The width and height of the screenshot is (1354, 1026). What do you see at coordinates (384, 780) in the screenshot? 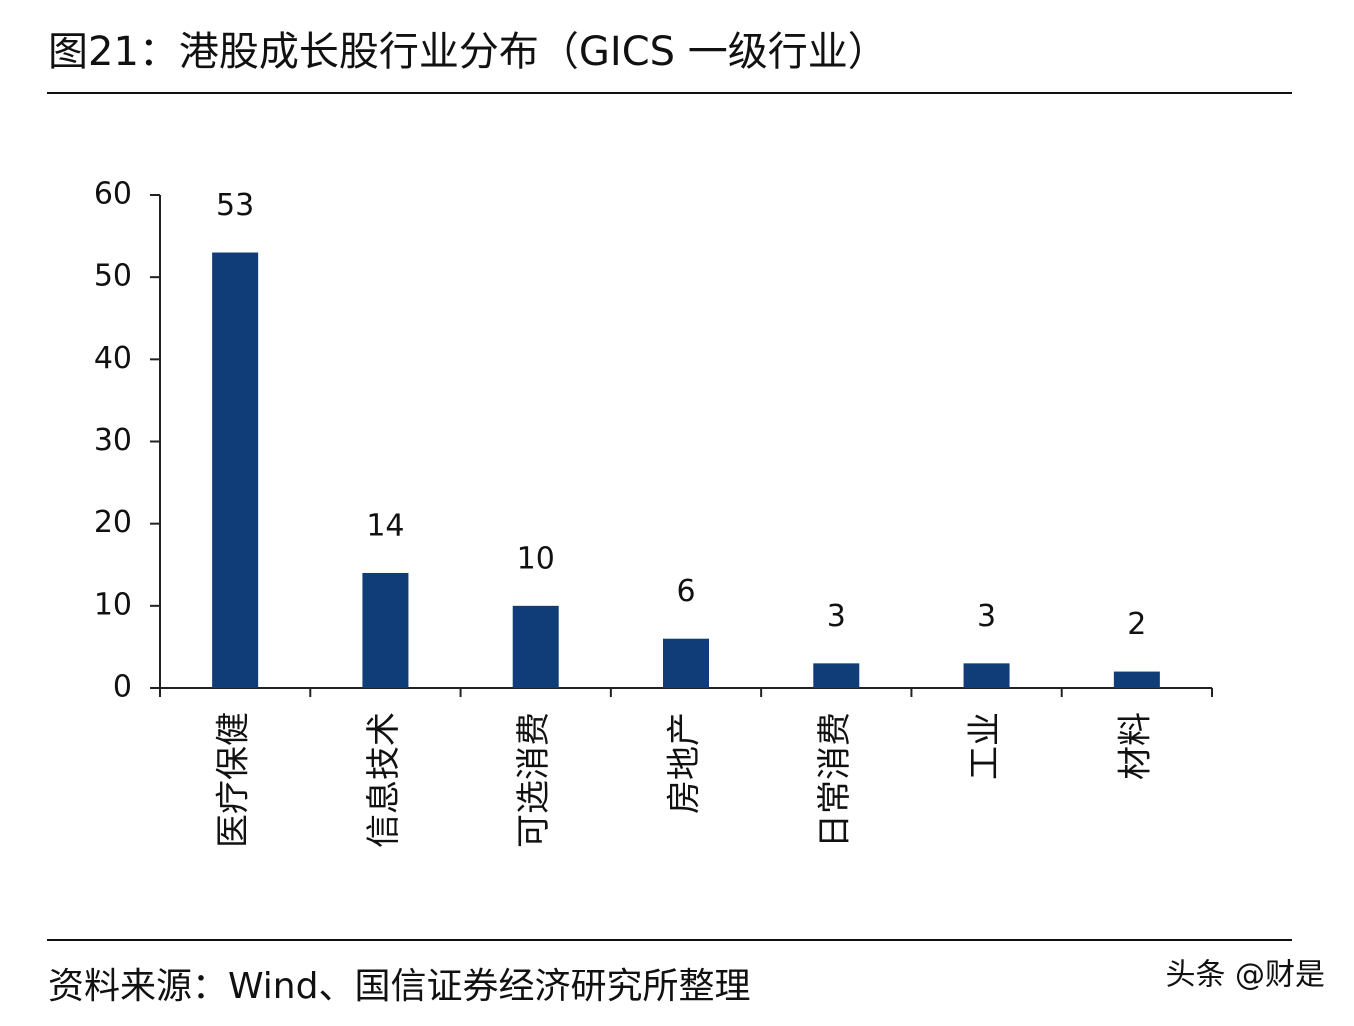
I see `x-tick-label: 信息技术` at bounding box center [384, 780].